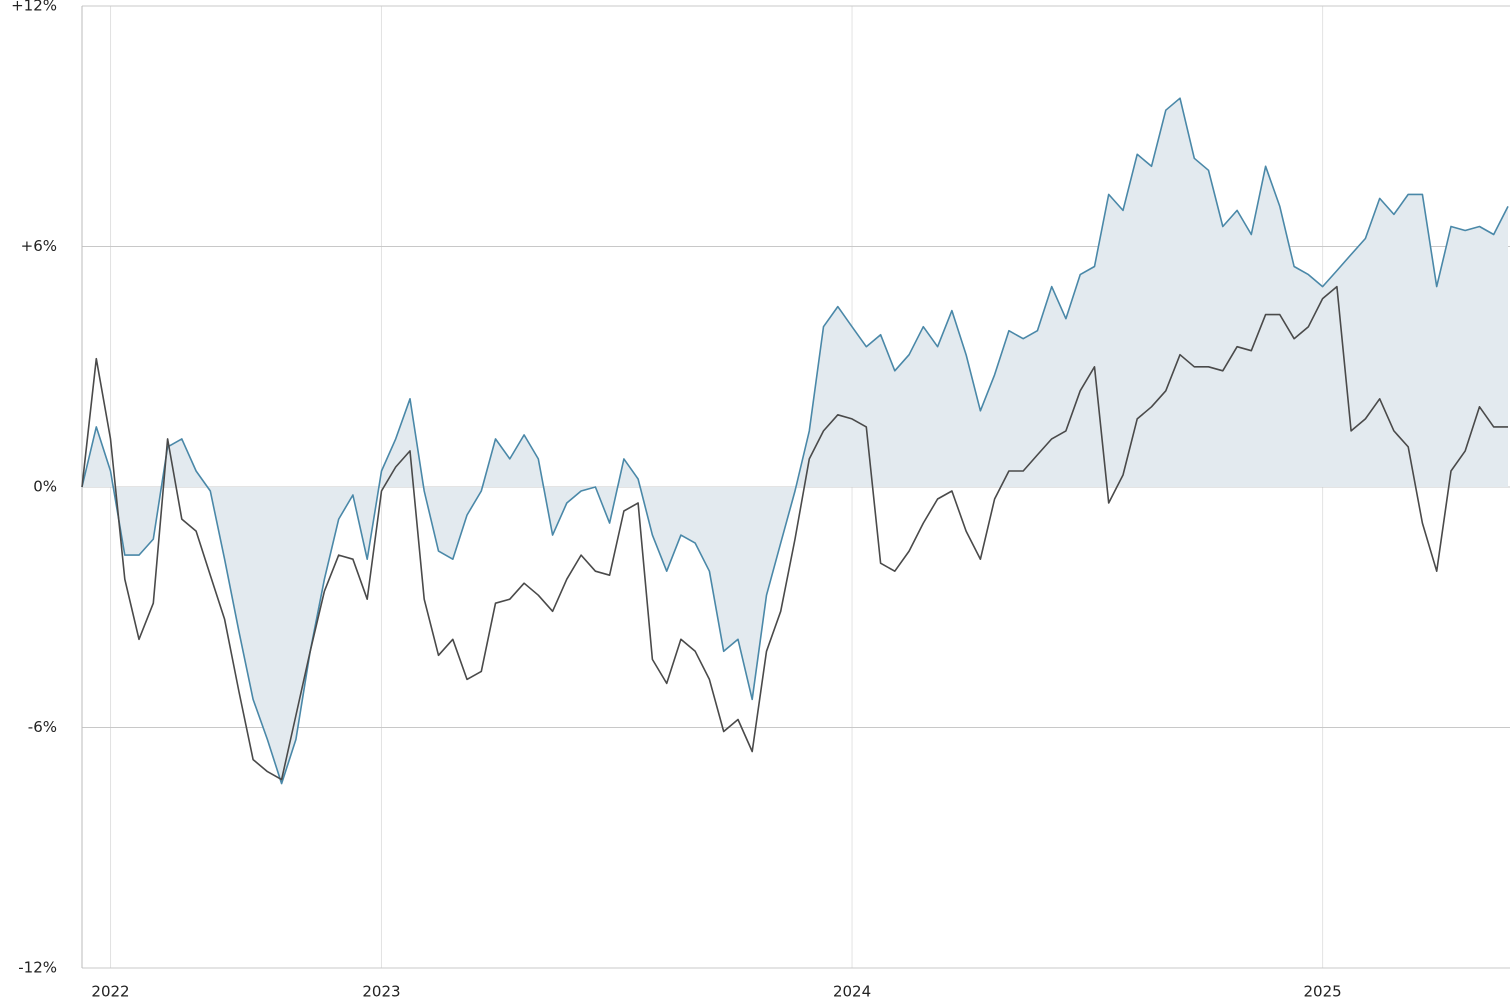  I want to click on x-tick-label: 2022, so click(110, 992).